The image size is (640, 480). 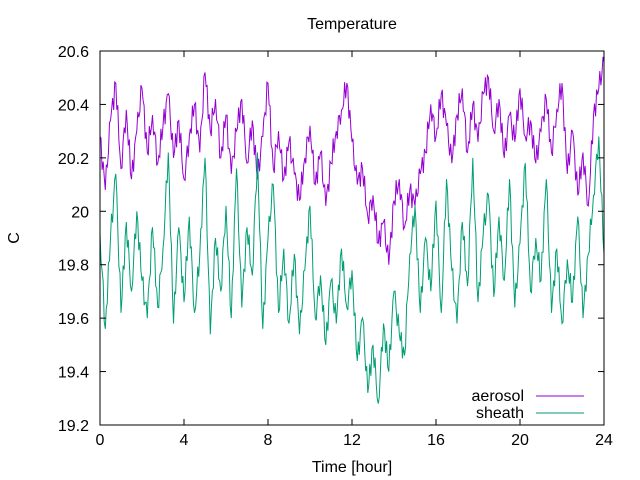 What do you see at coordinates (500, 413) in the screenshot?
I see `legend-label-sheath: sheath` at bounding box center [500, 413].